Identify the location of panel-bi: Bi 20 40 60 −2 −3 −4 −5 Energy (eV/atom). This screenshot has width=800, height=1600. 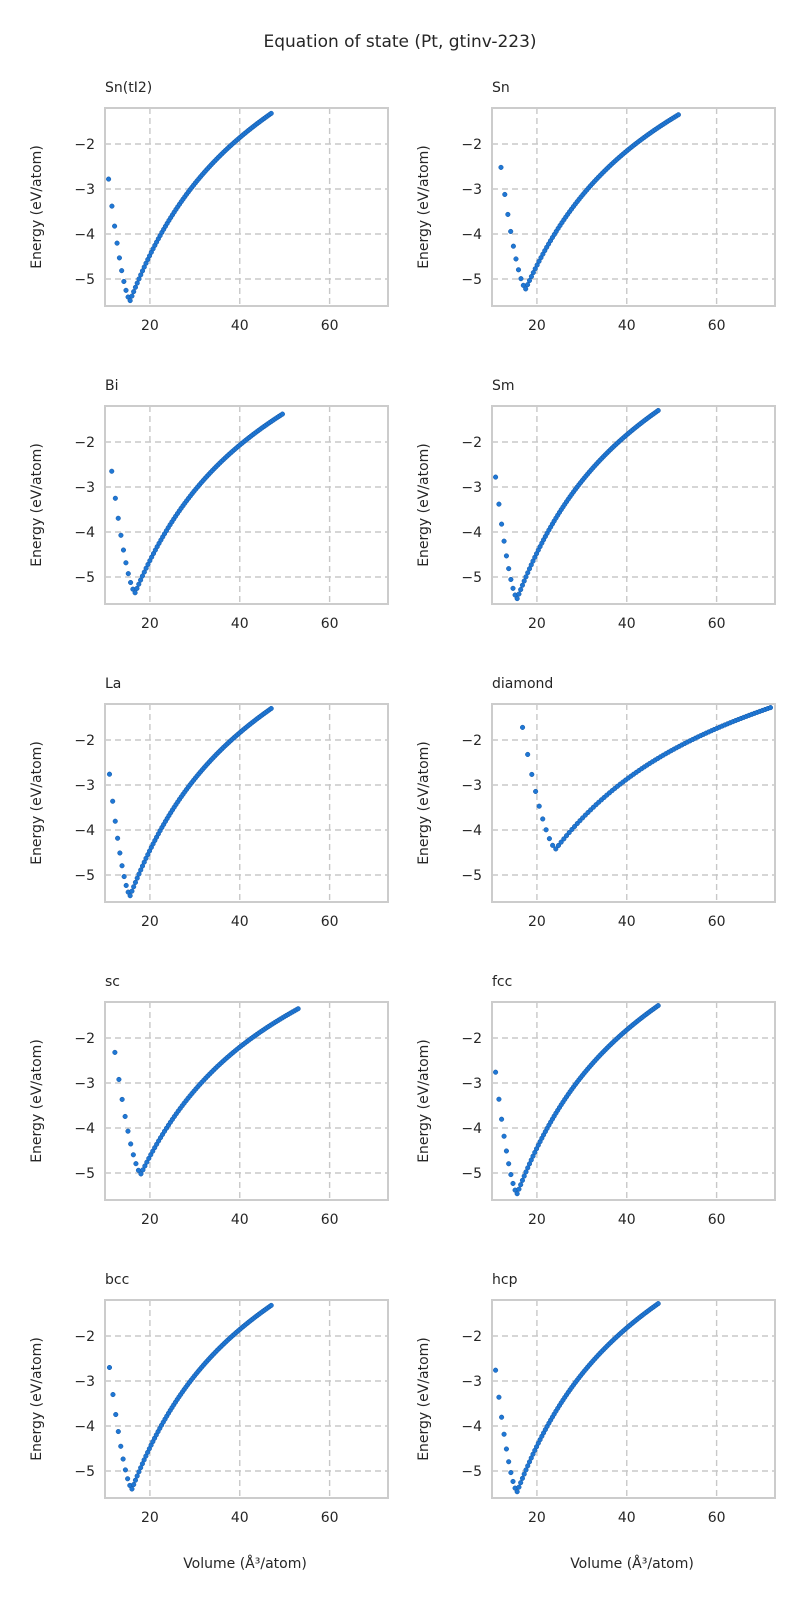
(209, 505).